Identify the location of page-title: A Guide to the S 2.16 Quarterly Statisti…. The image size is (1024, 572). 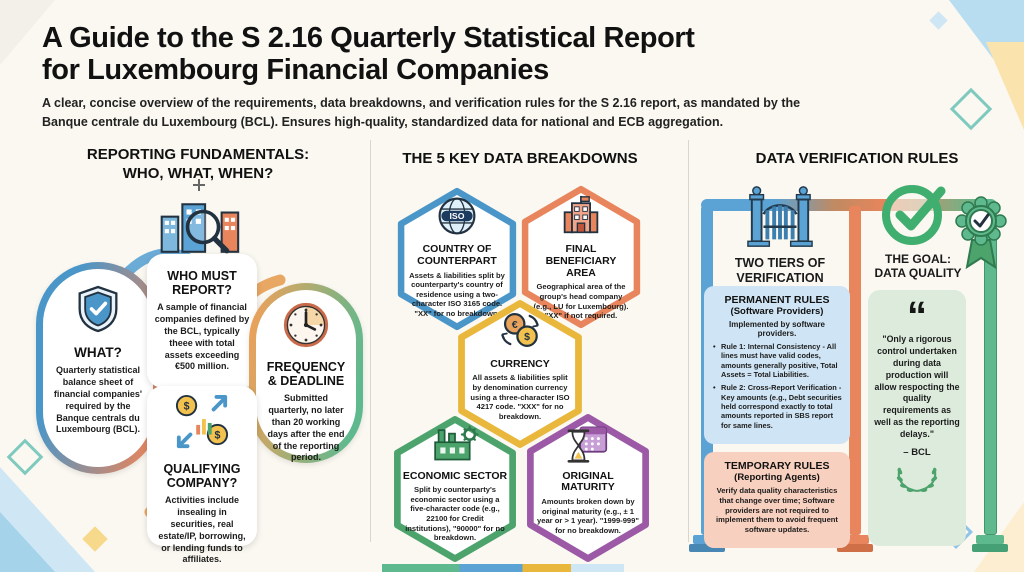
(368, 54).